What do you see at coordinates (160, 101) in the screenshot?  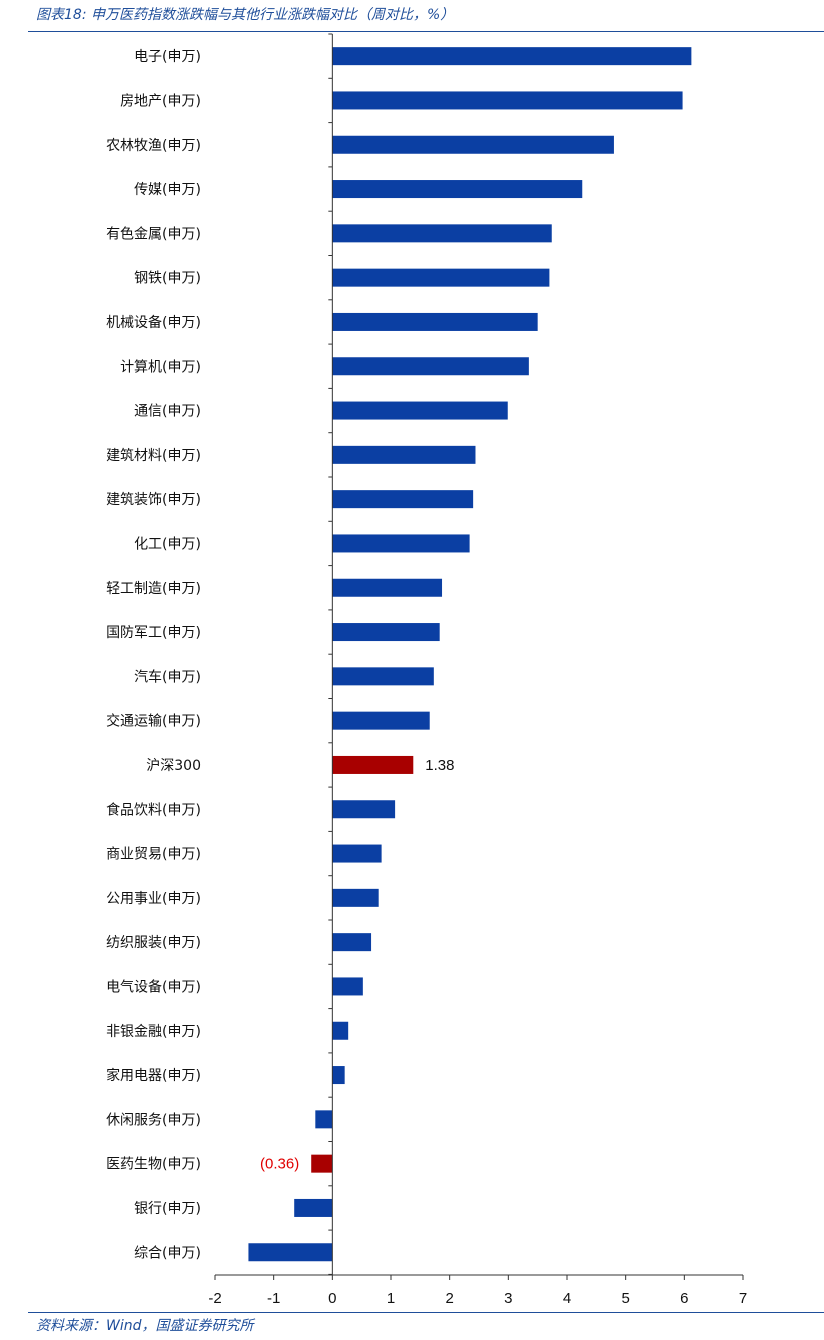 I see `category-label: 房地产(申万)` at bounding box center [160, 101].